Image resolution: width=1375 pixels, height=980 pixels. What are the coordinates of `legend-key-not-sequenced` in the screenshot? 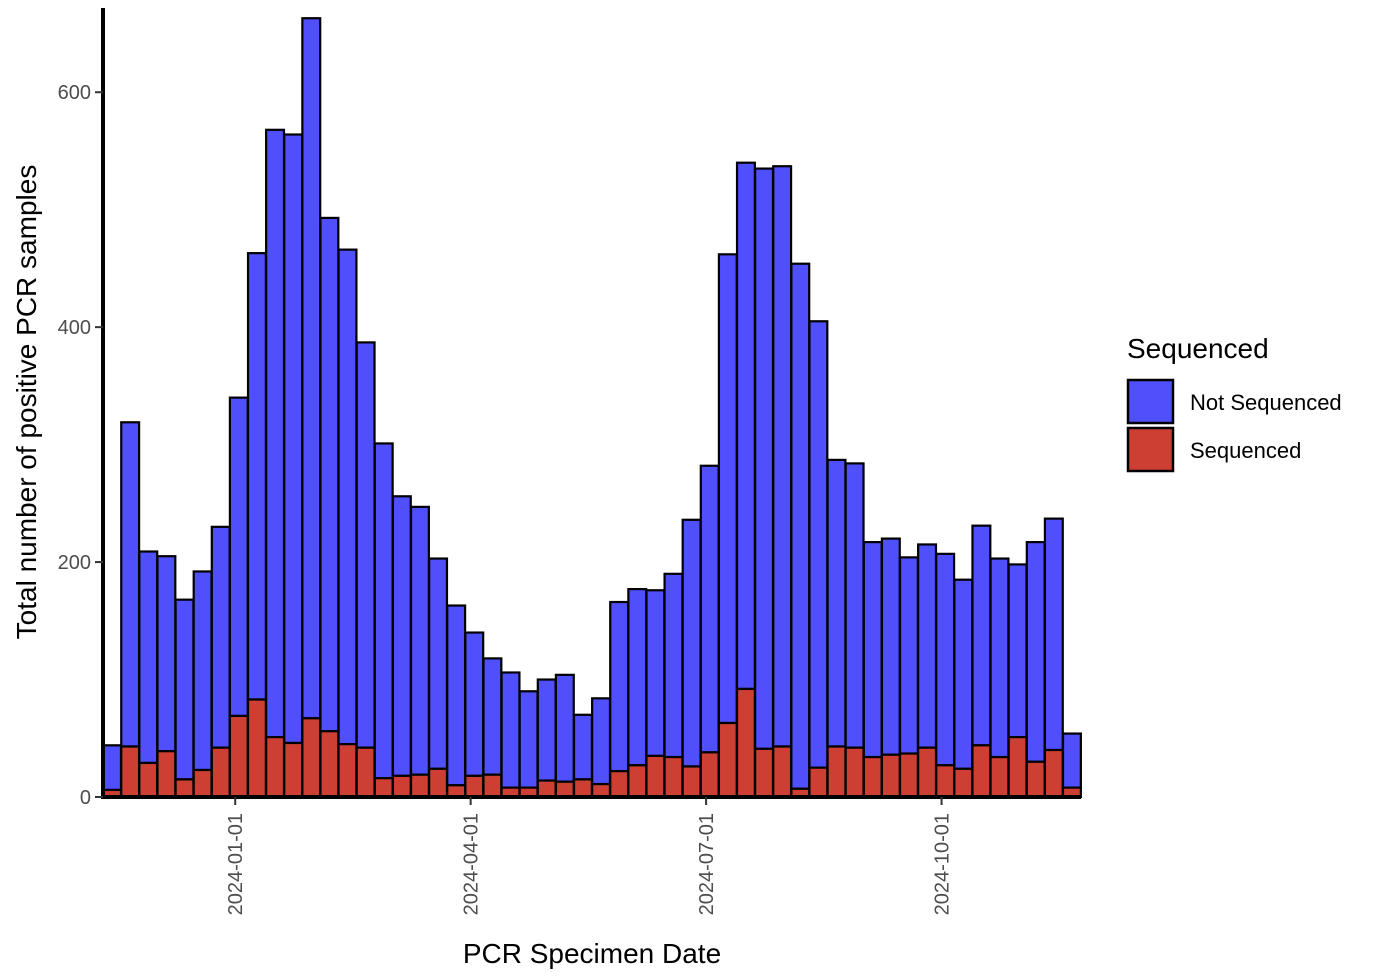 It's located at (1150, 401).